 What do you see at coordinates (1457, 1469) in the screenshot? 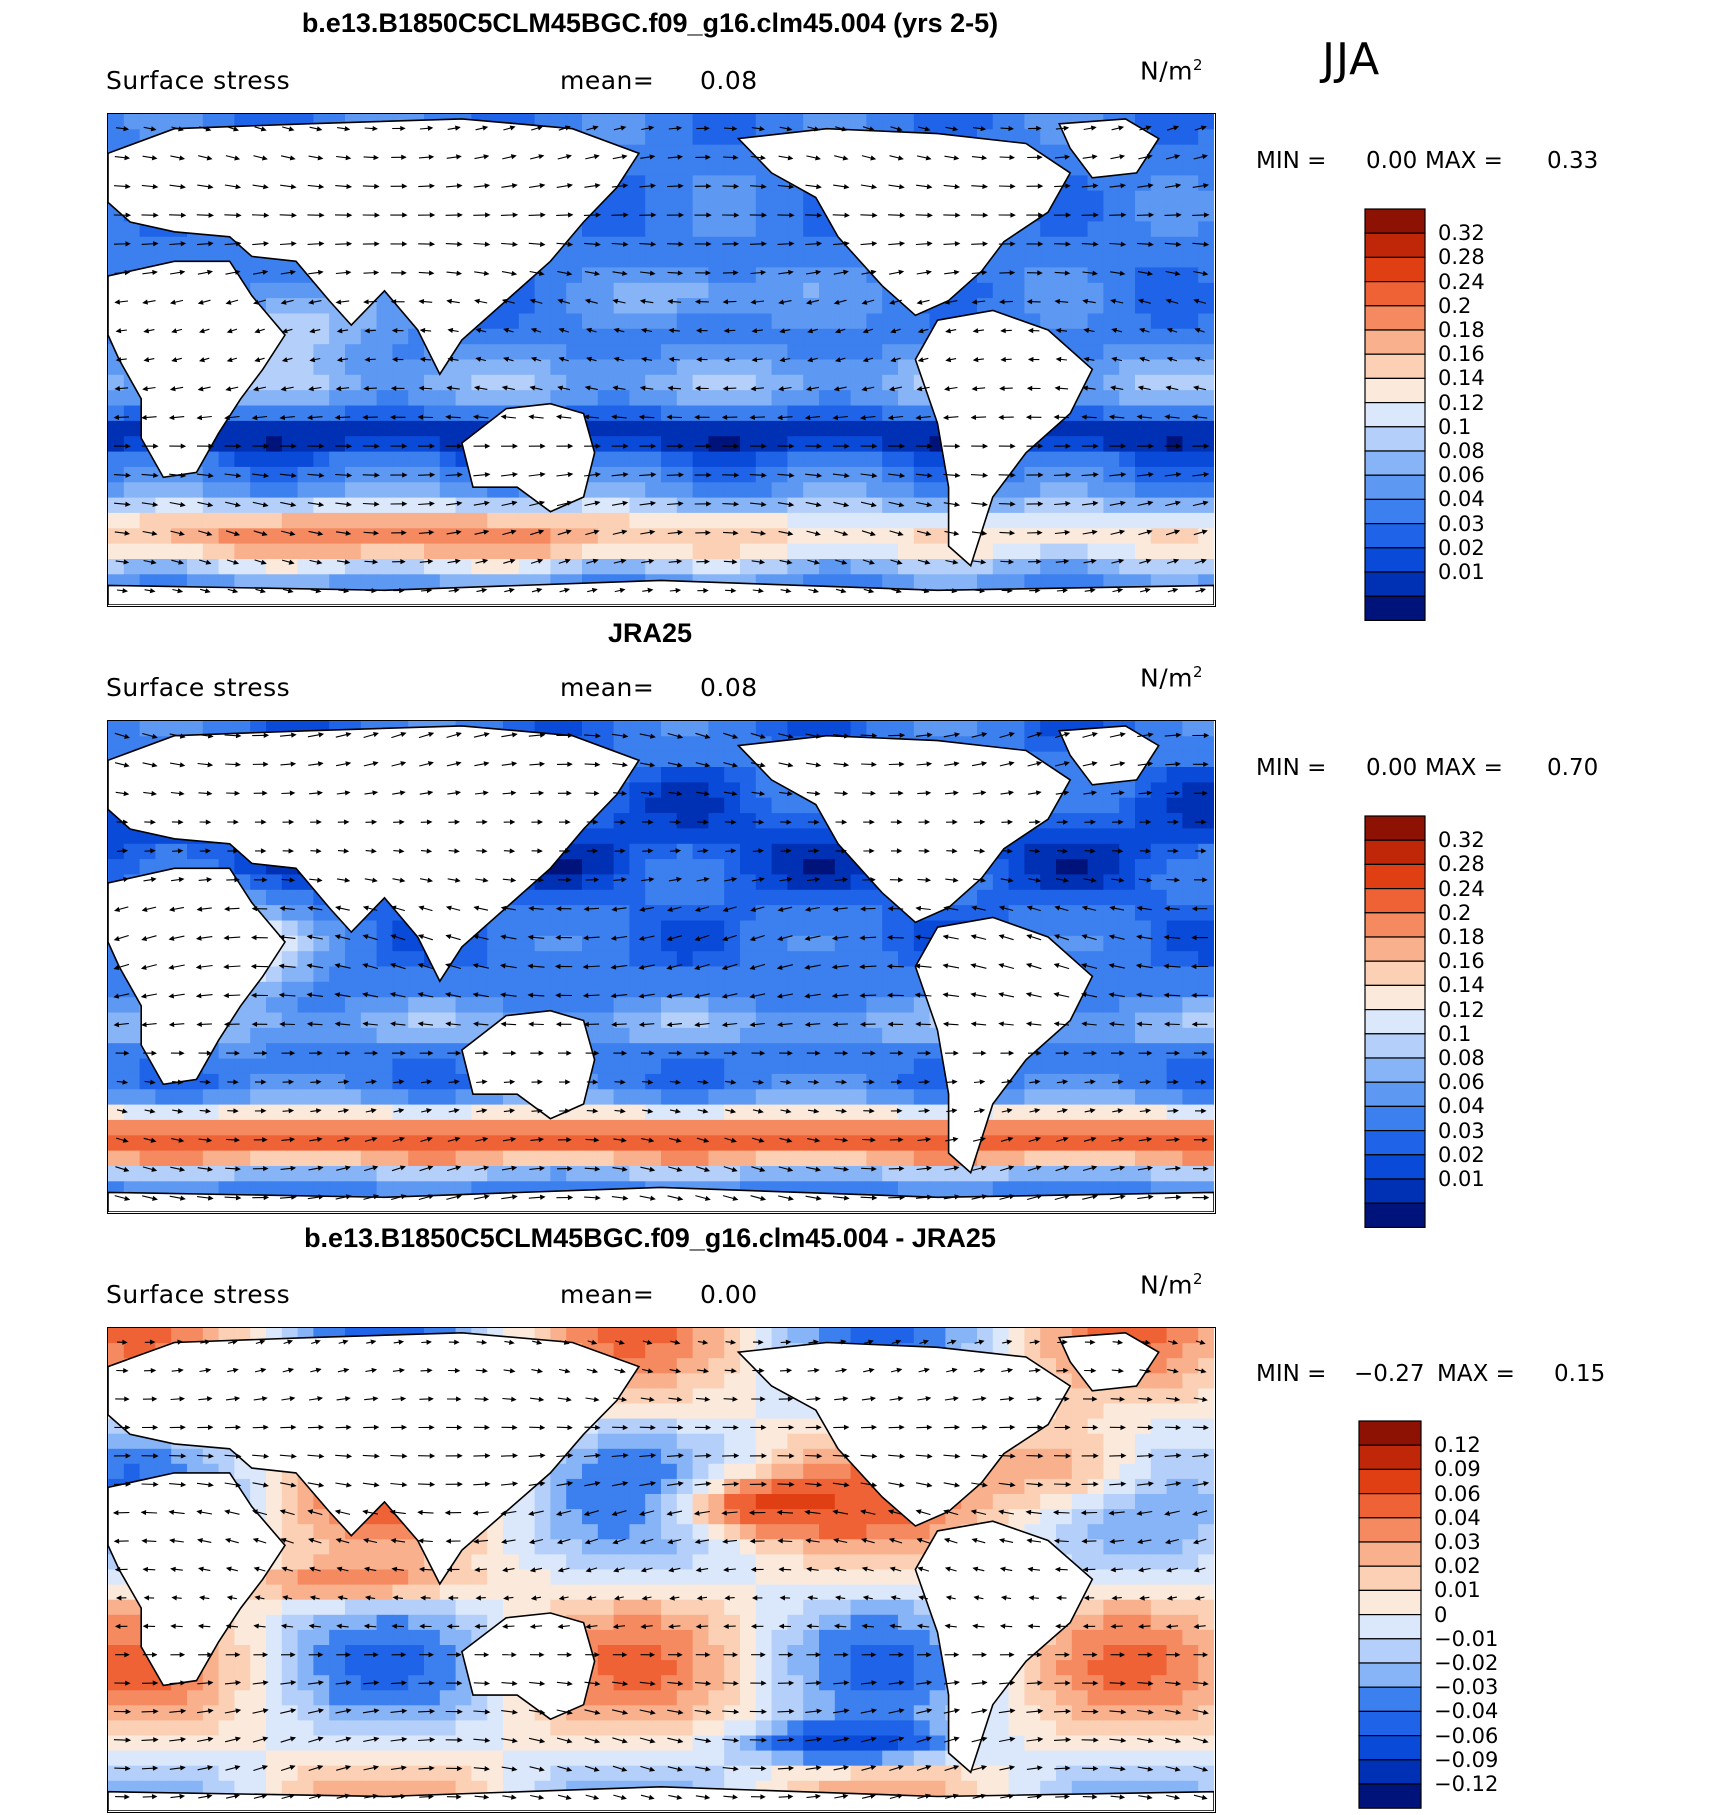
I see `colorbar-level-label: 0.09` at bounding box center [1457, 1469].